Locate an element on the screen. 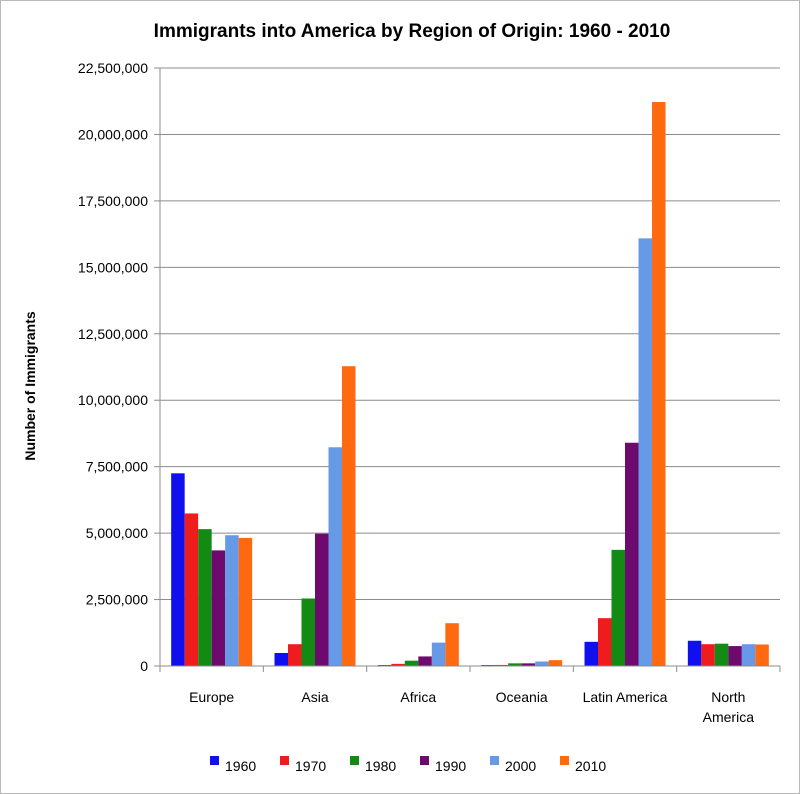 This screenshot has height=794, width=800. y-tick-label: 10,000,000 is located at coordinates (113, 400).